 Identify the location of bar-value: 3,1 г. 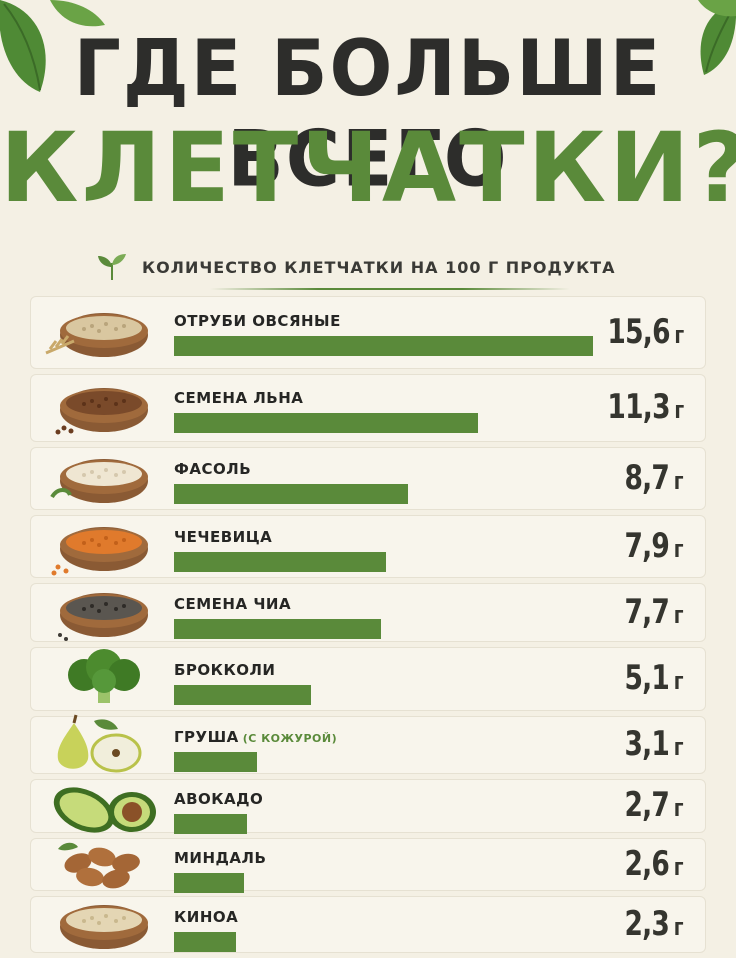
(654, 744).